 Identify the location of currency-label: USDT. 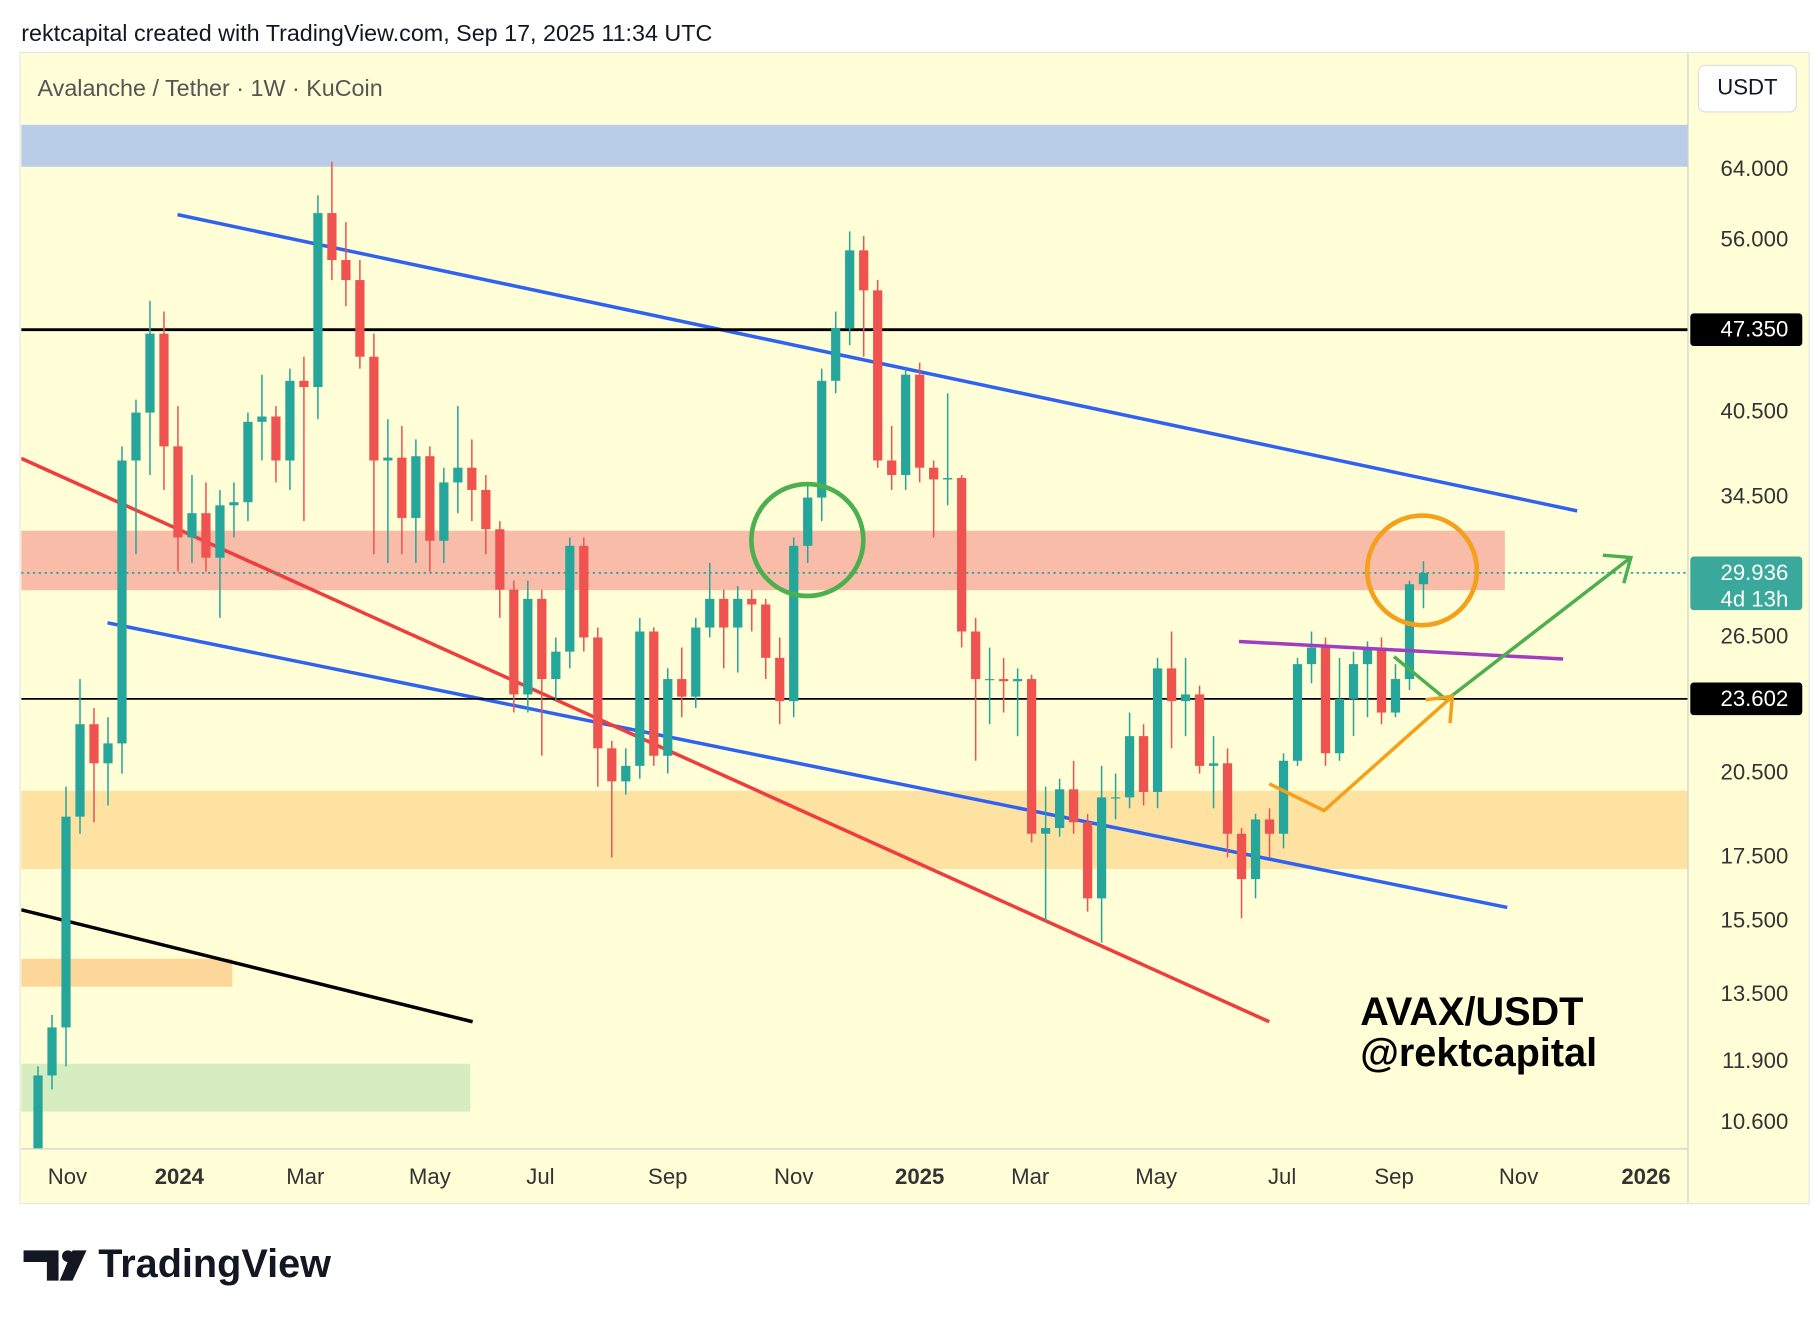
(1747, 87).